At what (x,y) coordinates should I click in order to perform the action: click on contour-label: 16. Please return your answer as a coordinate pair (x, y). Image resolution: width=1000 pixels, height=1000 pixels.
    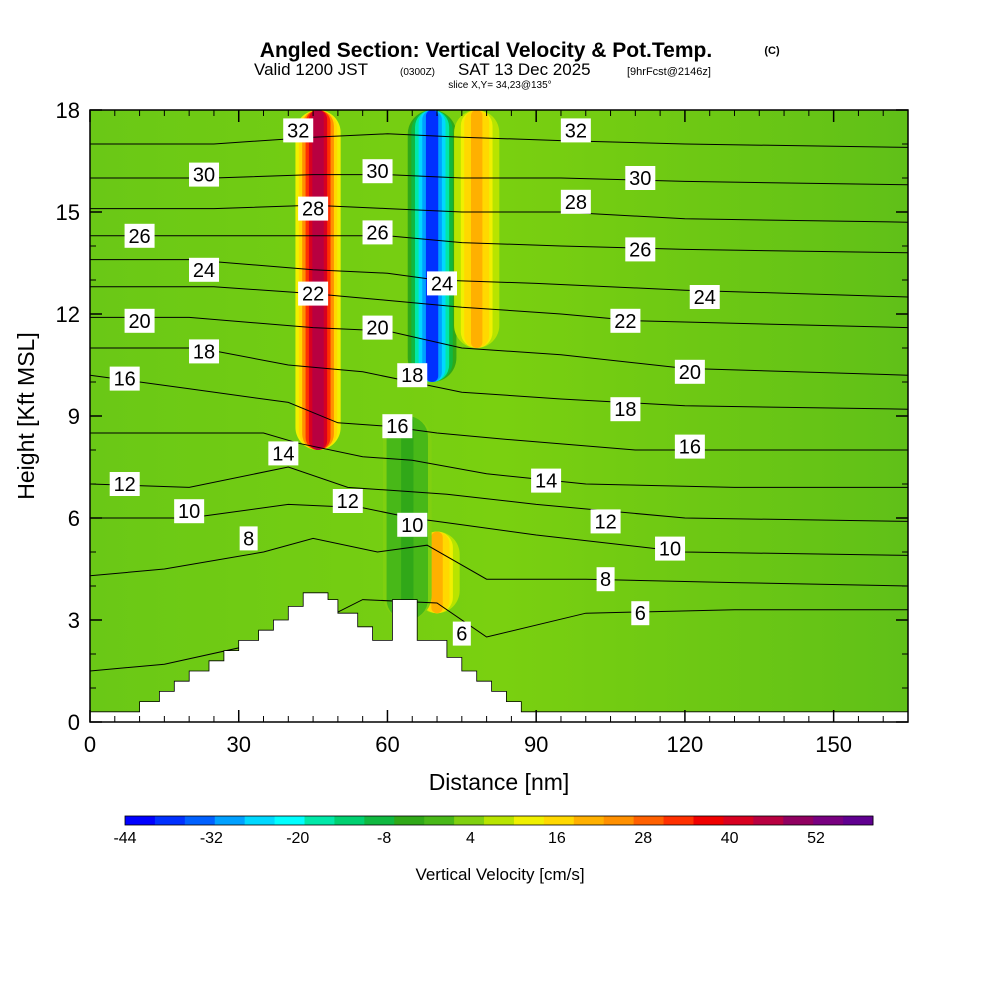
    Looking at the image, I should click on (689, 446).